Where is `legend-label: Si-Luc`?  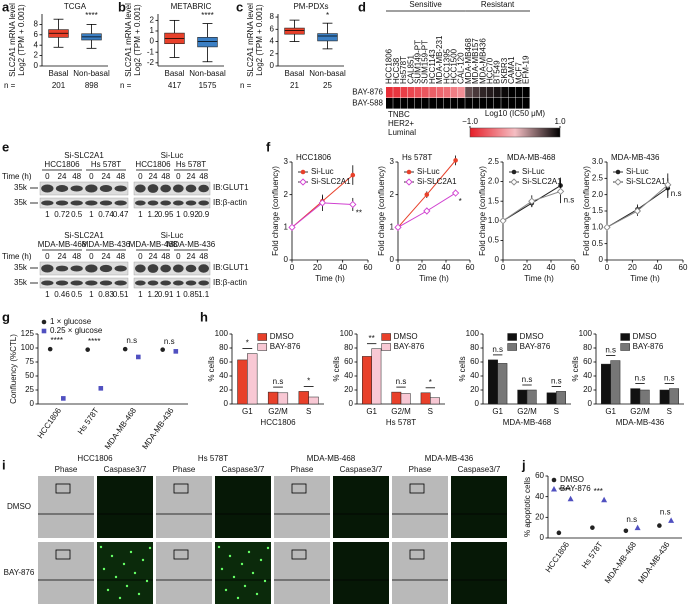
legend-label: Si-Luc is located at coordinates (322, 171).